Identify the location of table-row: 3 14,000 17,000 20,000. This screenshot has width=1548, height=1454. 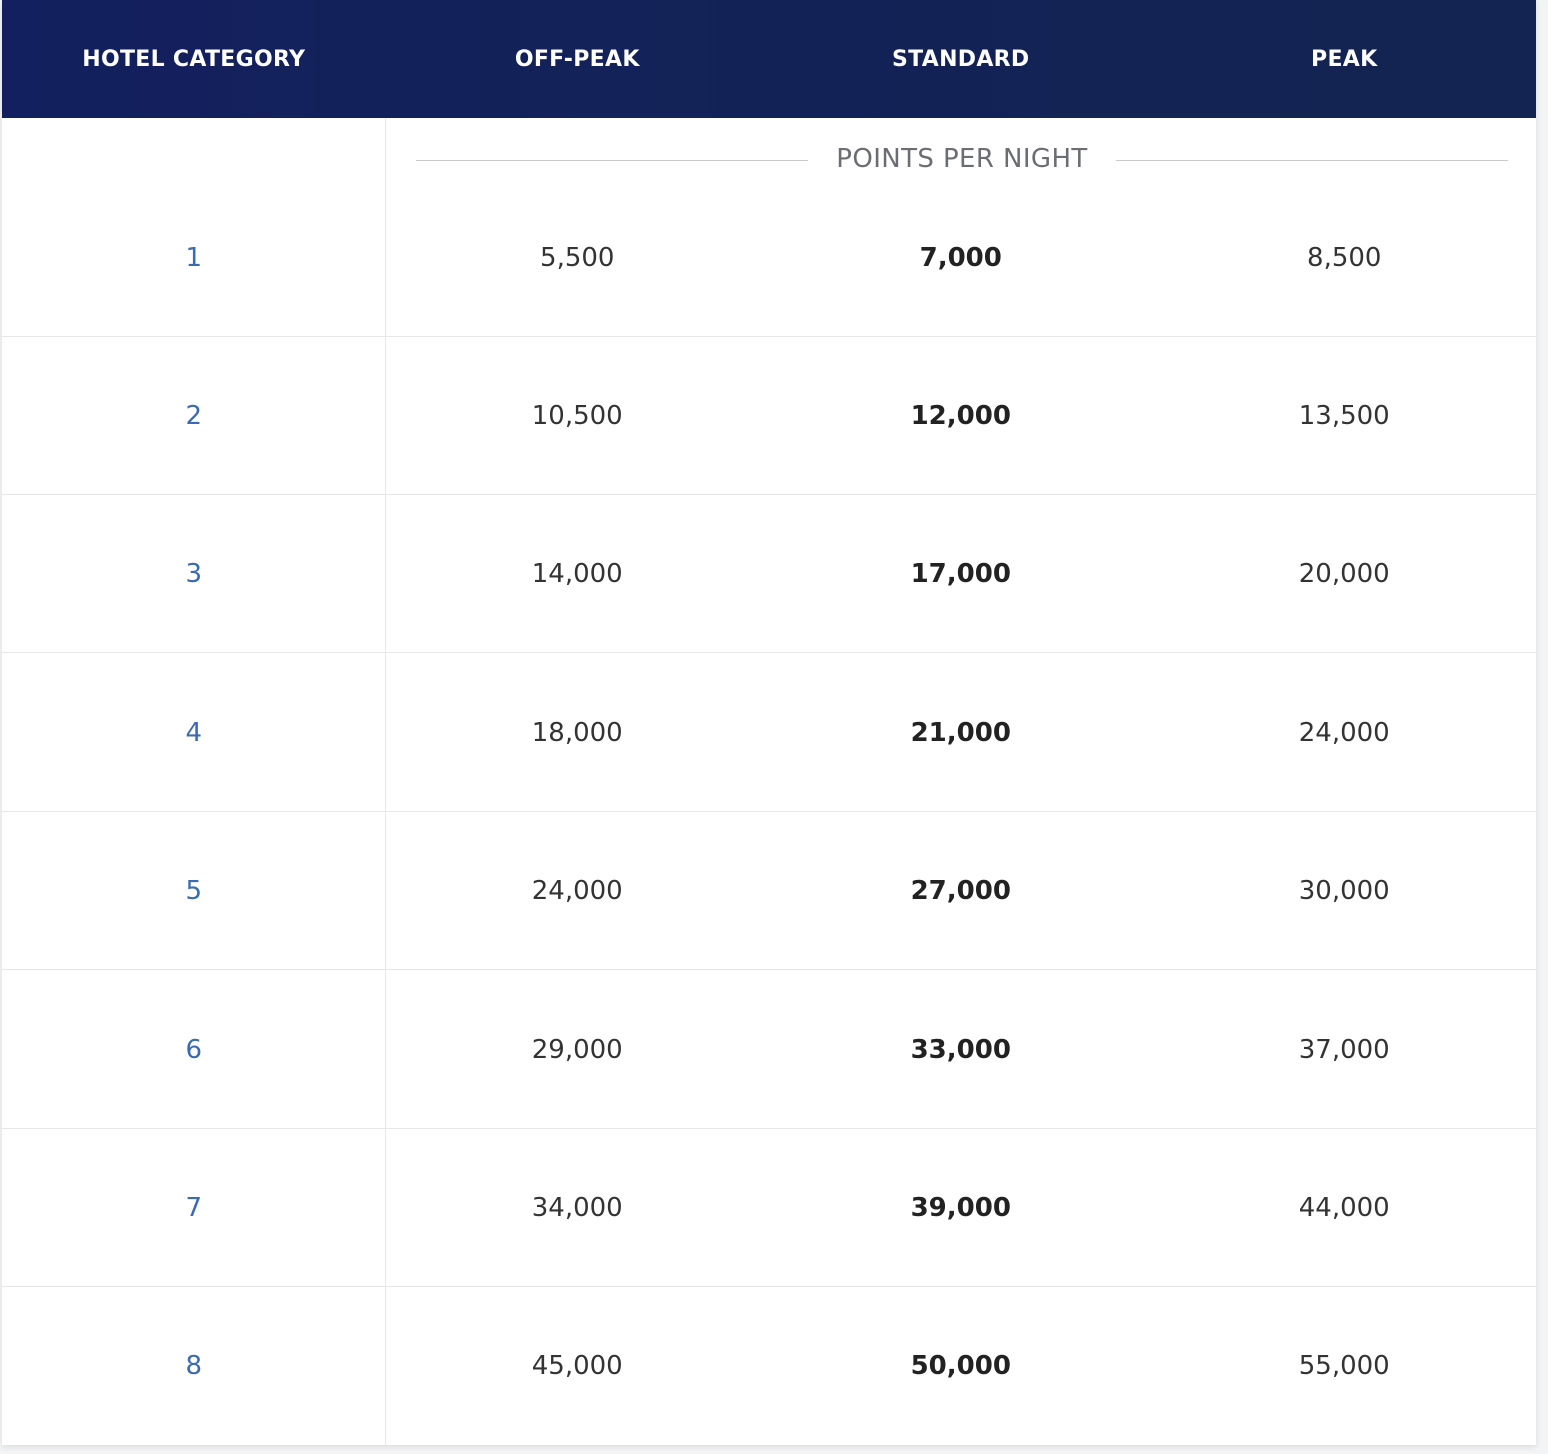
(769, 574).